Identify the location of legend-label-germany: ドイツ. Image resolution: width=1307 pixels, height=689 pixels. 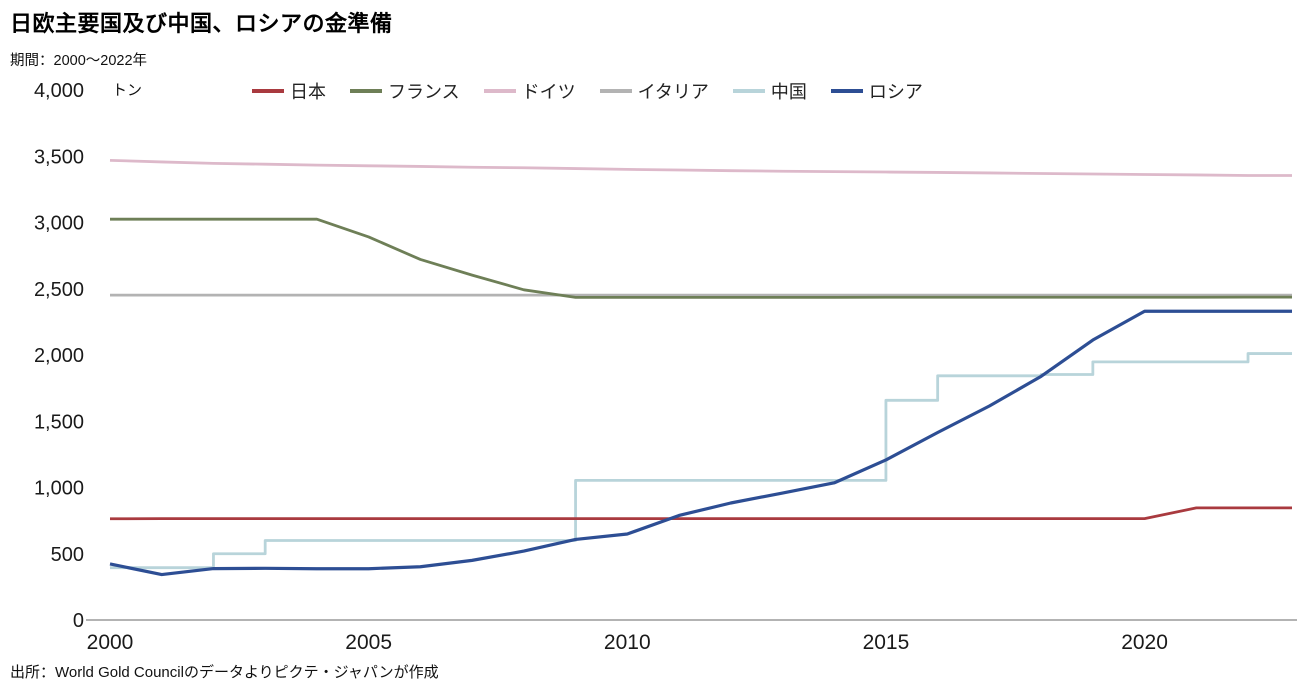
(548, 92).